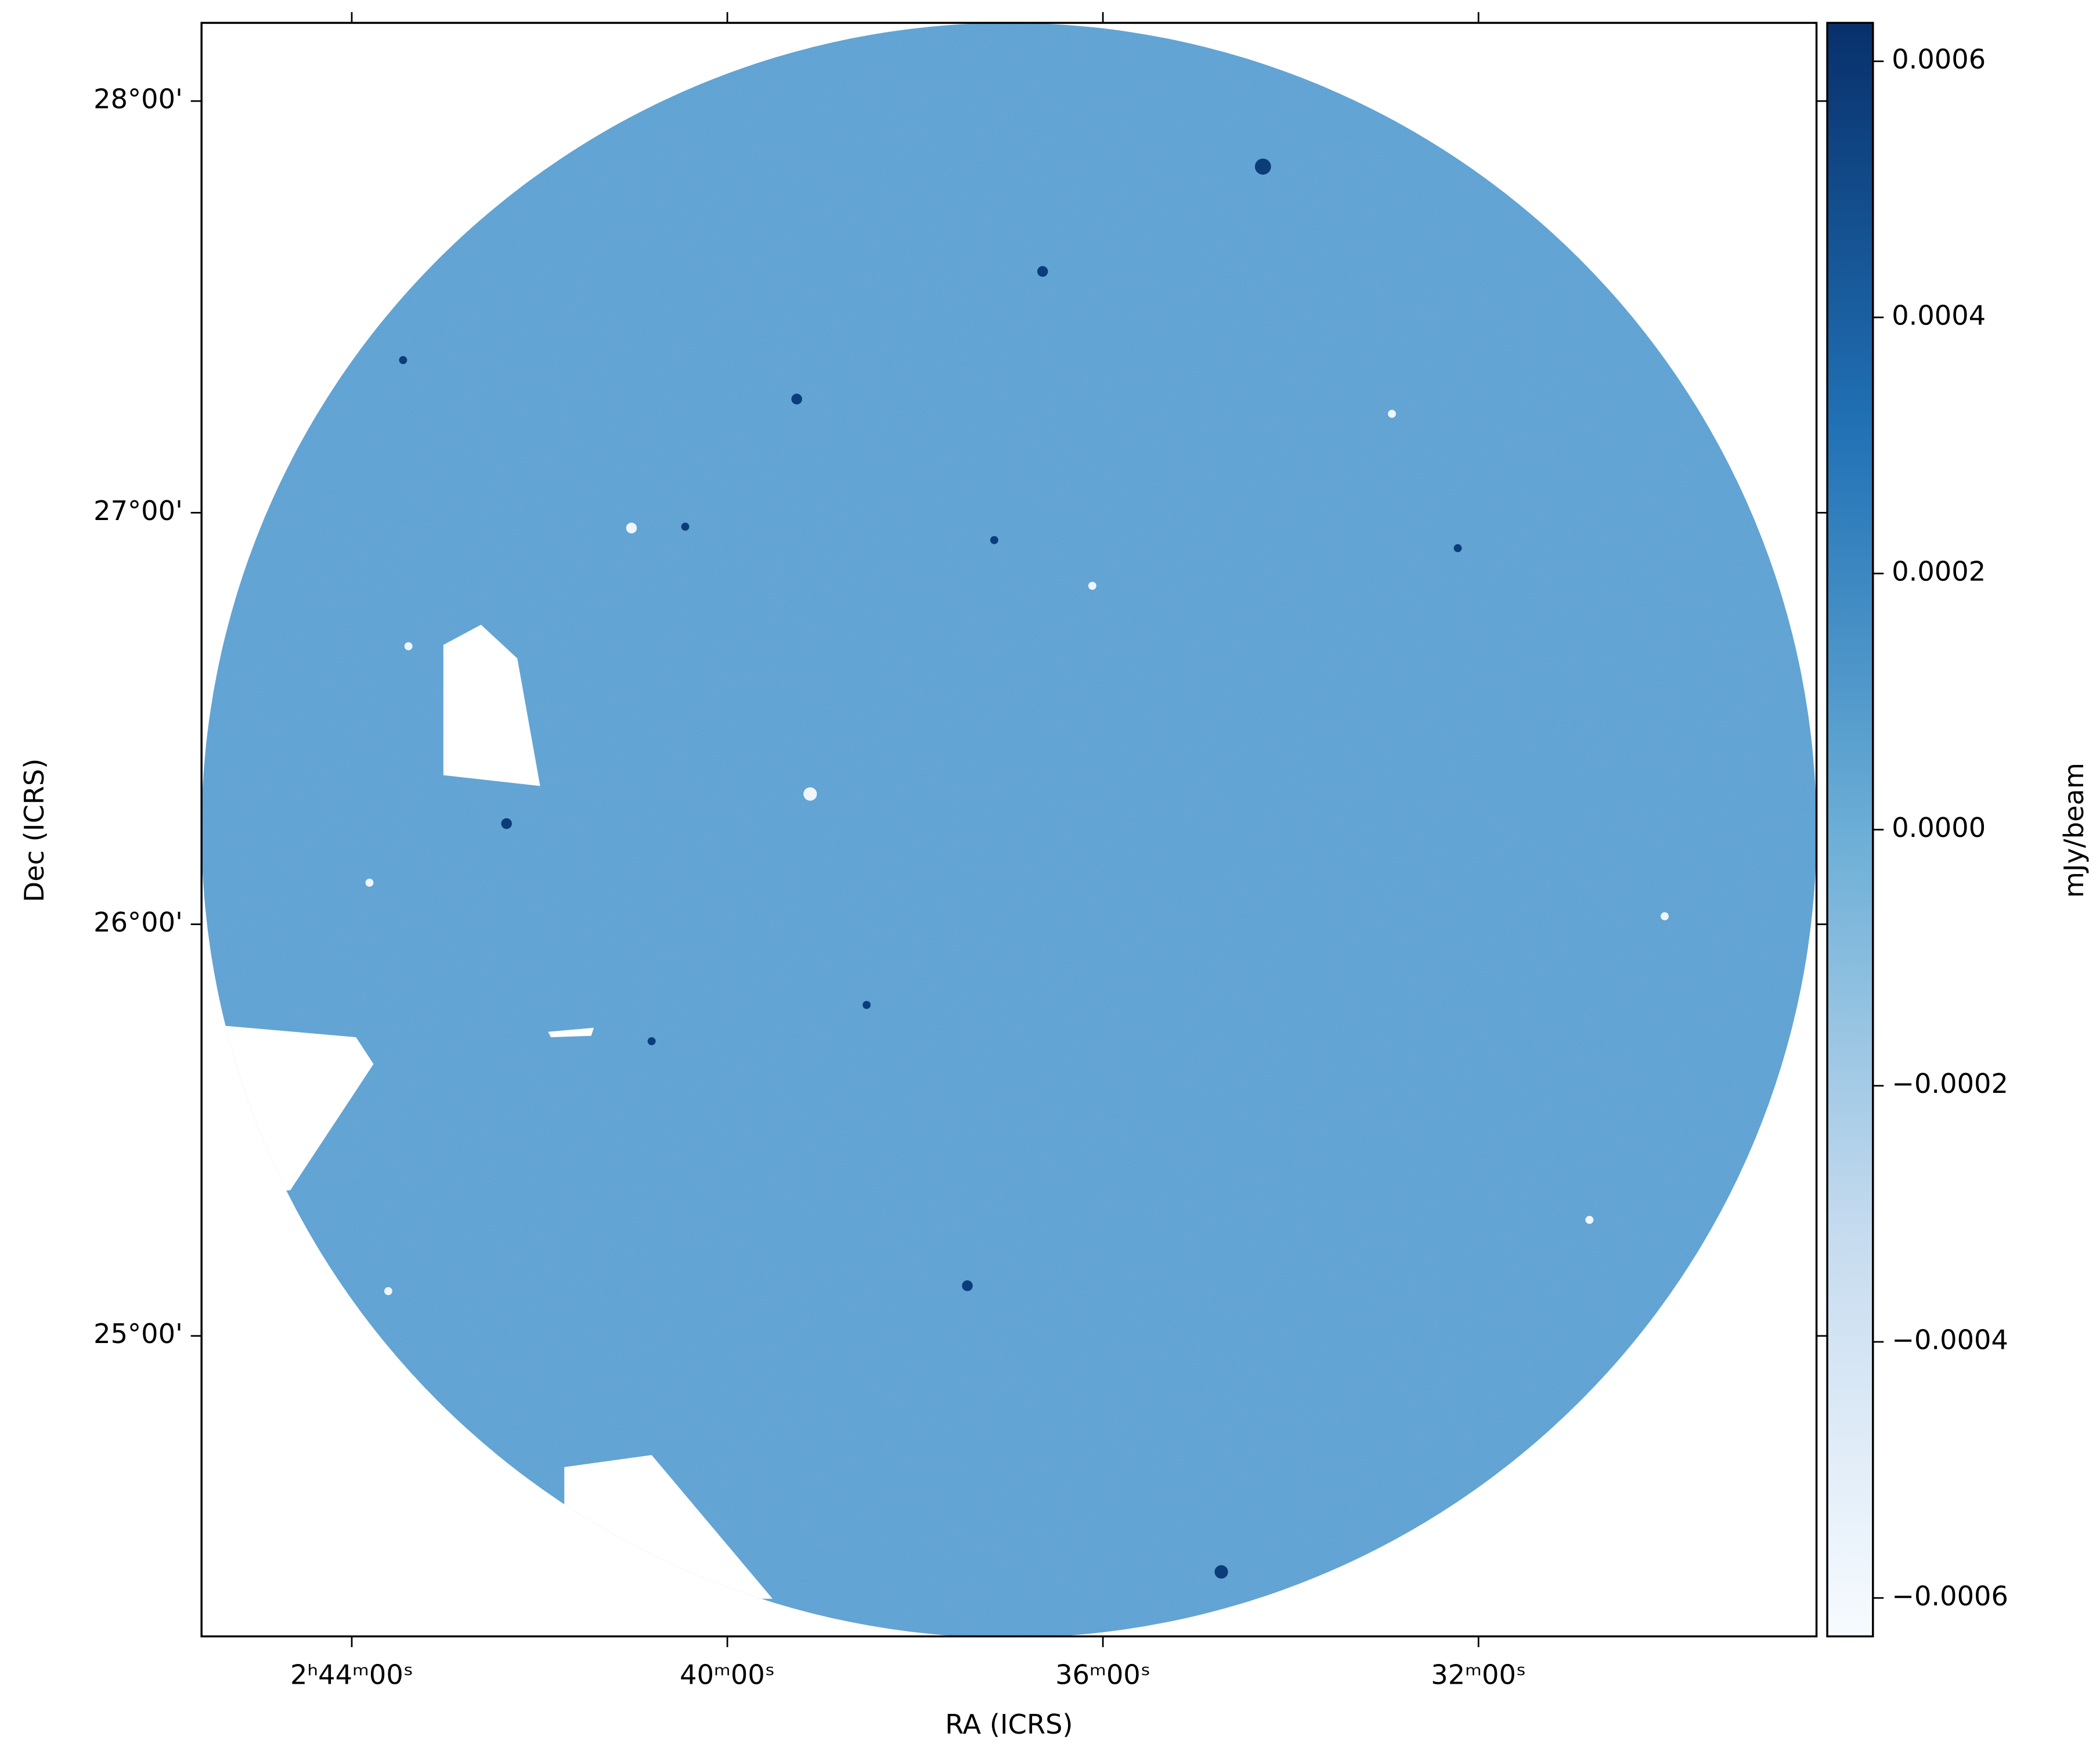 This screenshot has width=2100, height=1758. I want to click on colorbar, so click(1850, 829).